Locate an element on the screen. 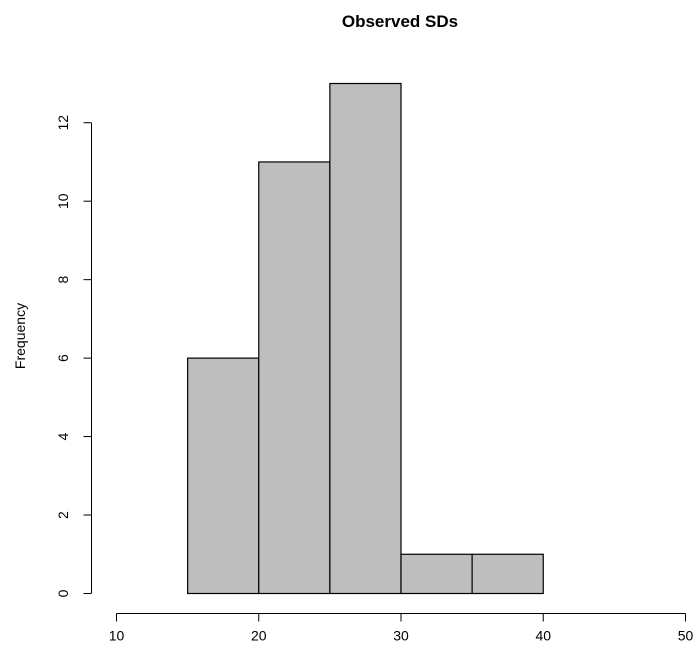 Image resolution: width=697 pixels, height=661 pixels. y-tick-label: 12 is located at coordinates (63, 123).